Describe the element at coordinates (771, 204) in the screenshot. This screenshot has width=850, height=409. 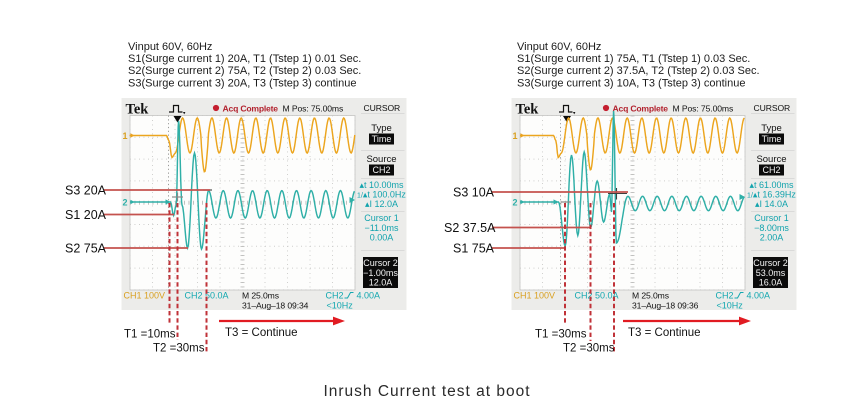
I see `svg-text: ▴I 14.0A` at that location.